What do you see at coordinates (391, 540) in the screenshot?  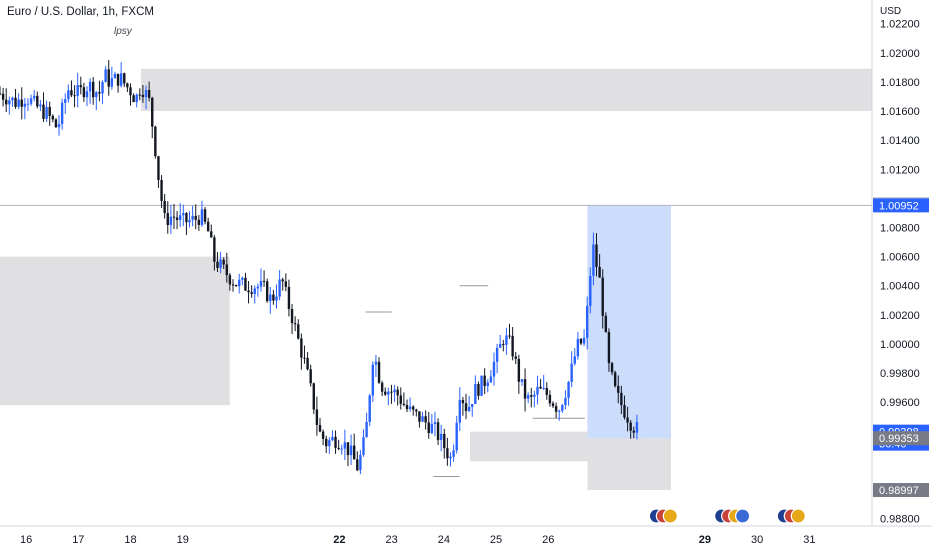 I see `x-tick-label: 23` at bounding box center [391, 540].